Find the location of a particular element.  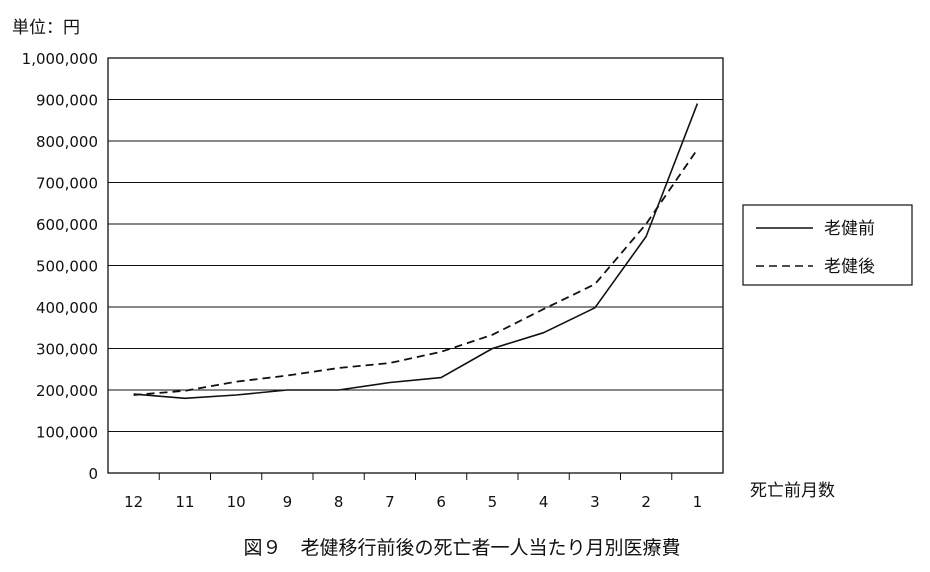

x-tick-label: 1 is located at coordinates (698, 502).